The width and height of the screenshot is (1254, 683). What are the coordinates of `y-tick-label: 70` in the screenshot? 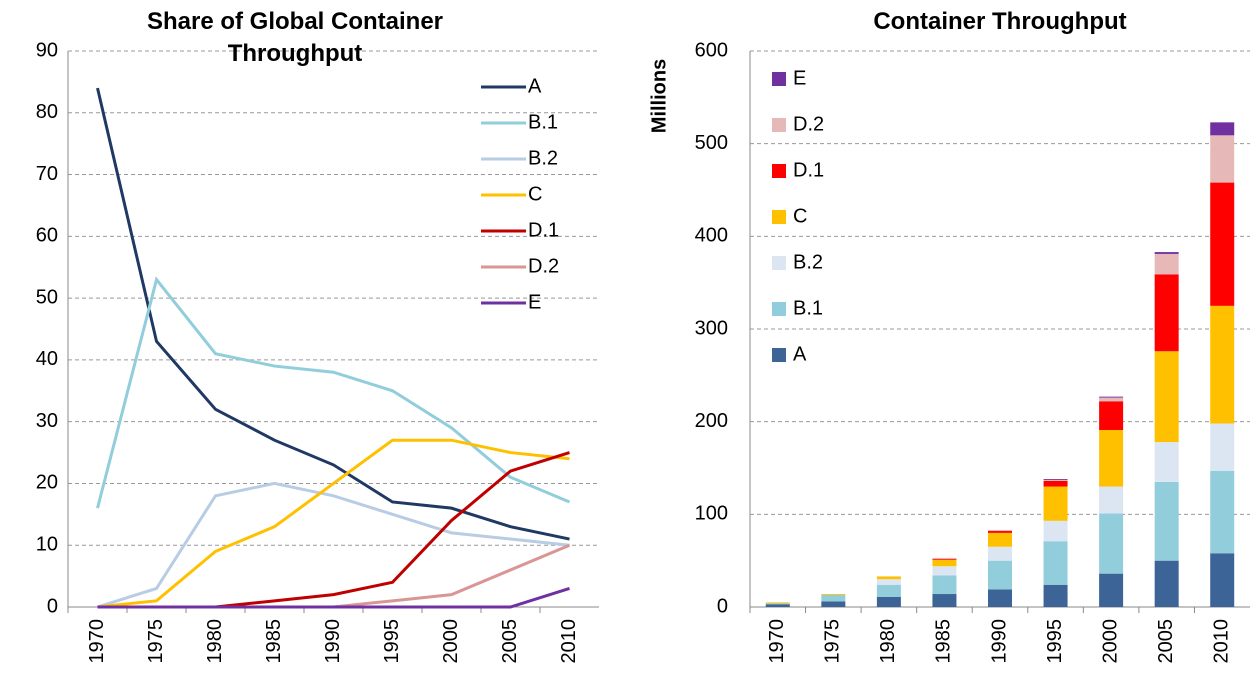 It's located at (47, 174).